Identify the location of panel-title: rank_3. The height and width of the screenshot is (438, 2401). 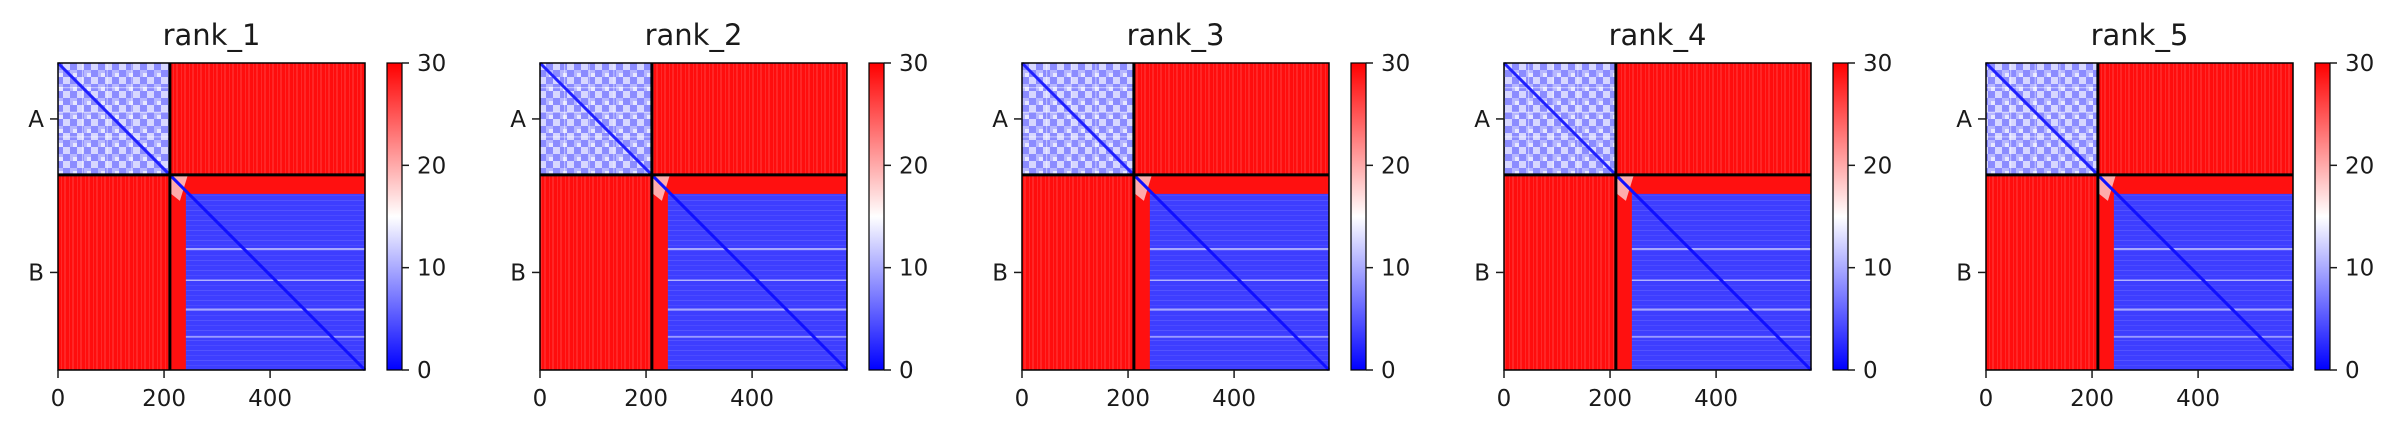
(1176, 35).